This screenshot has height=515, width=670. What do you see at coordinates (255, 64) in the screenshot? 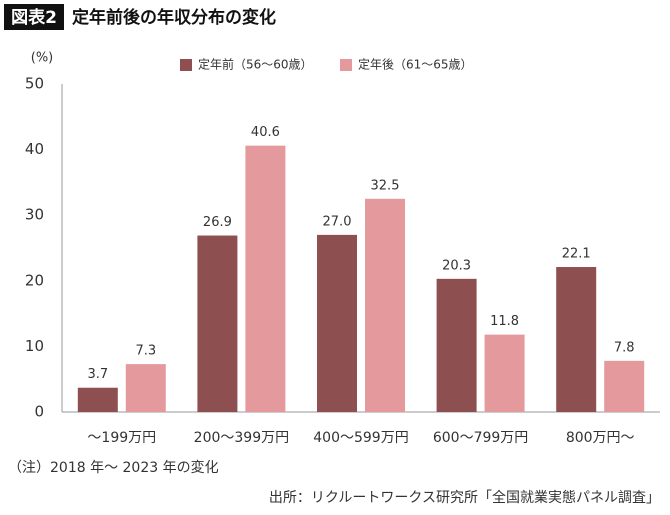
I see `legend-label: 定年前（56～60歳）` at bounding box center [255, 64].